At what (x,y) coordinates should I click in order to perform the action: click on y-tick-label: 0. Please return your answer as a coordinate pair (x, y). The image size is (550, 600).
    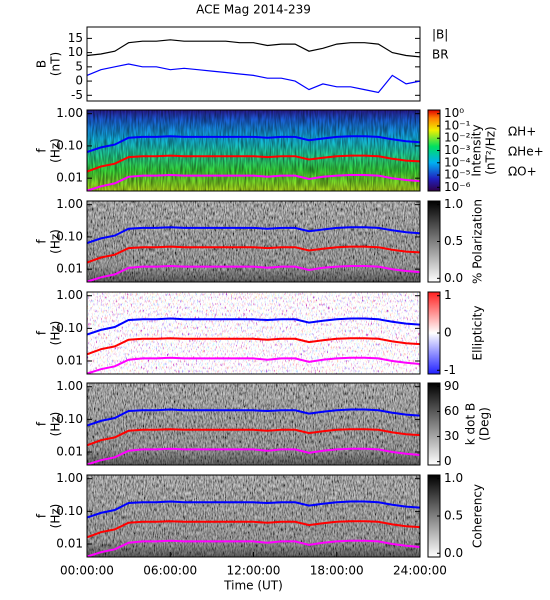
    Looking at the image, I should click on (79, 81).